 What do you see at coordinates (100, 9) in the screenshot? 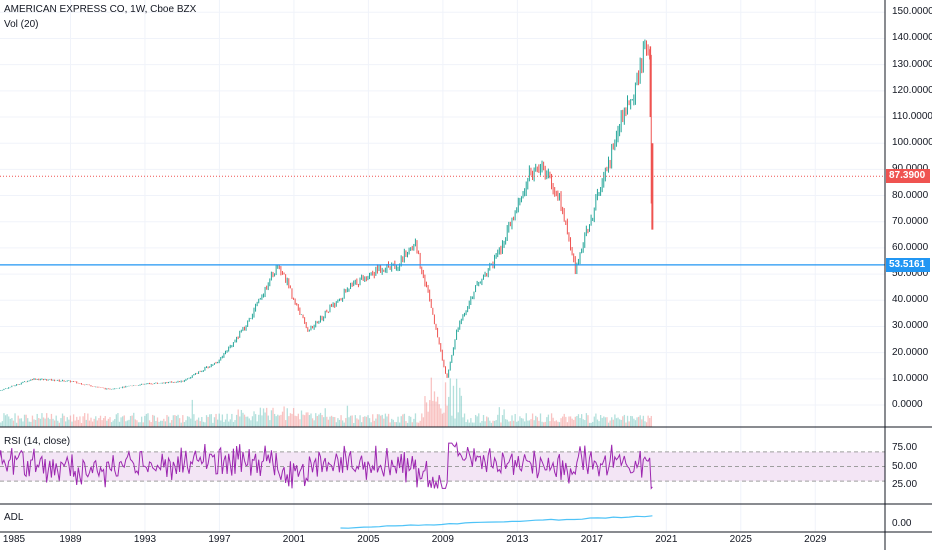
I see `chart-title: AMERICAN EXPRESS CO, 1W, Cboe BZX` at bounding box center [100, 9].